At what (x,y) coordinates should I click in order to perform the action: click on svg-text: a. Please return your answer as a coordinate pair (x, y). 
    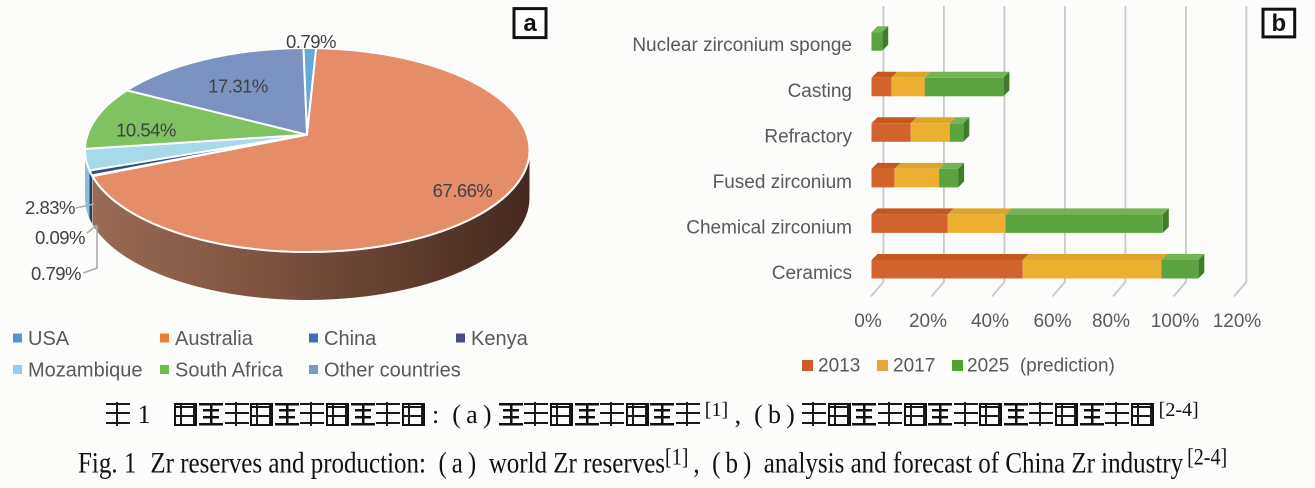
    Looking at the image, I should click on (530, 23).